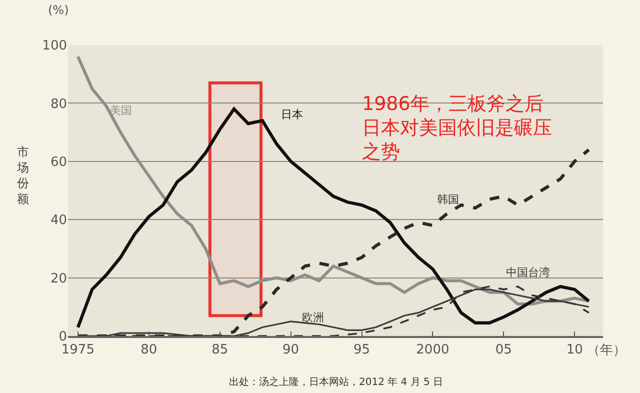 The height and width of the screenshot is (393, 640). Describe the element at coordinates (121, 110) in the screenshot. I see `series-label: 美国` at that location.